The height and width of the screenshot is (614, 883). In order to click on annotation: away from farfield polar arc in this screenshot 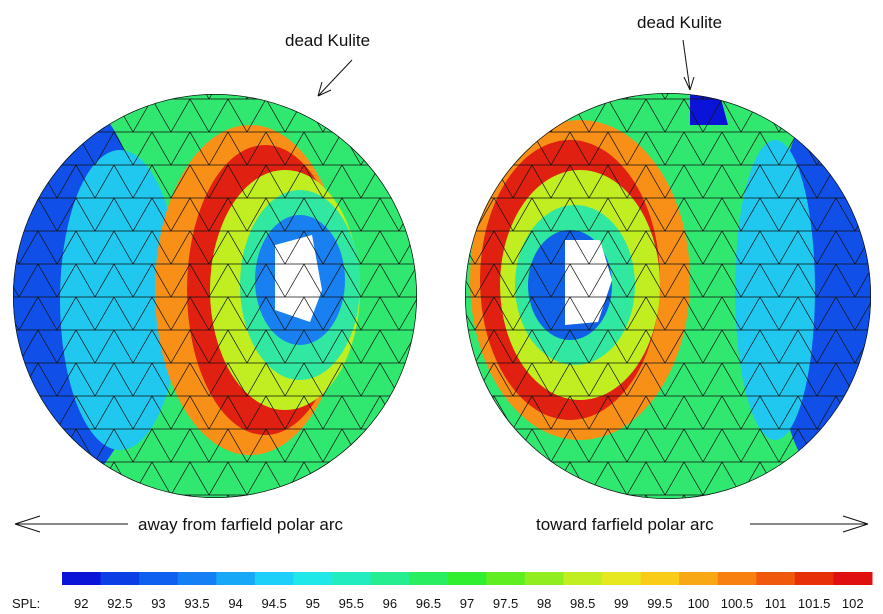, I will do `click(241, 524)`.